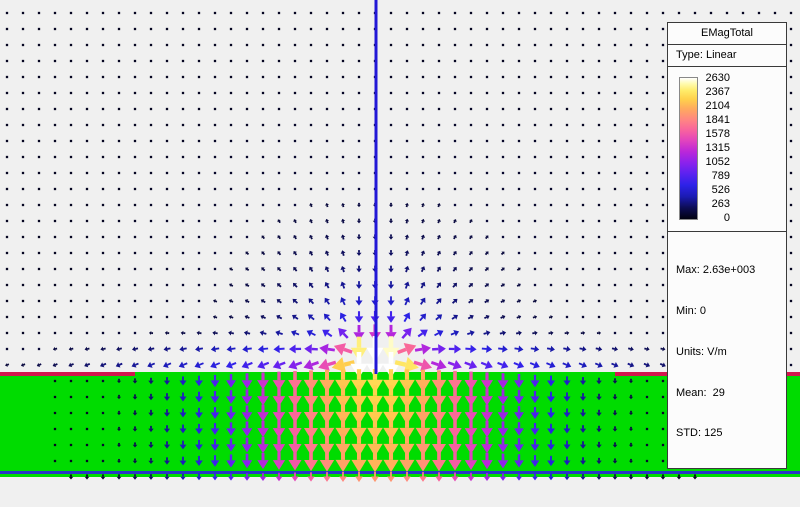 This screenshot has height=507, width=800. What do you see at coordinates (717, 78) in the screenshot?
I see `colorbar-tick: 2630` at bounding box center [717, 78].